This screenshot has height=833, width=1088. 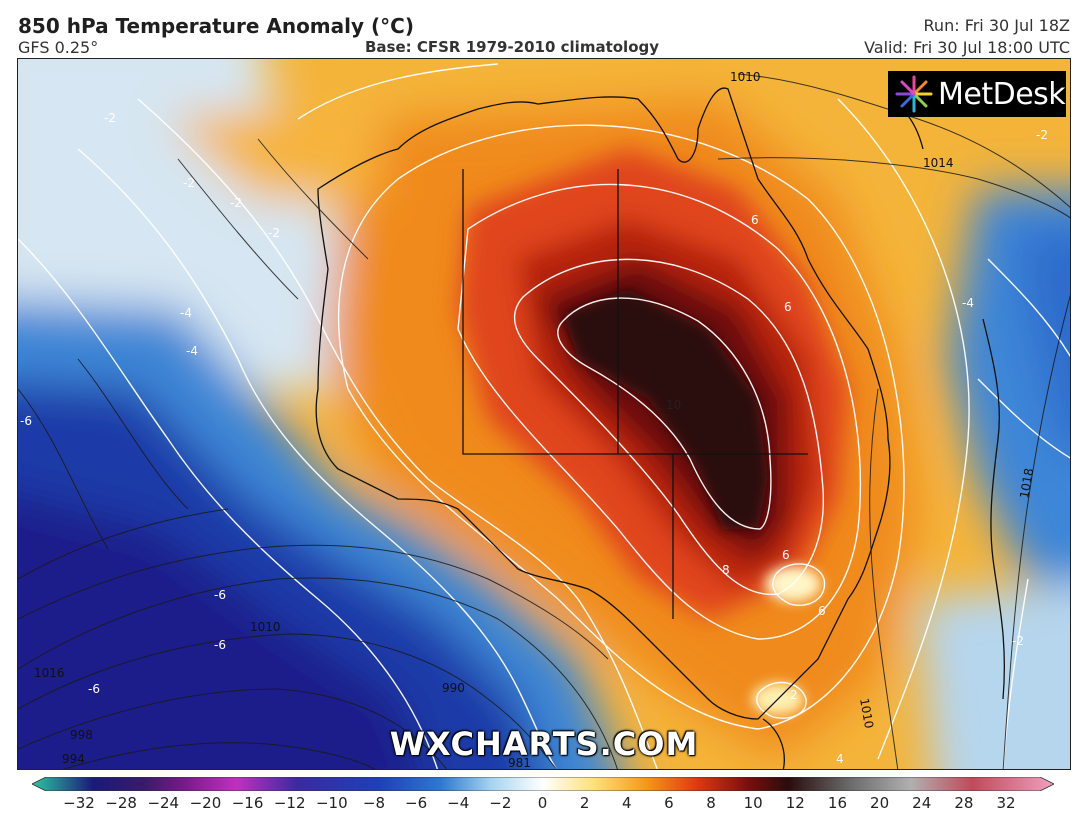 I want to click on colorbar-tick-label: −4, so click(x=458, y=803).